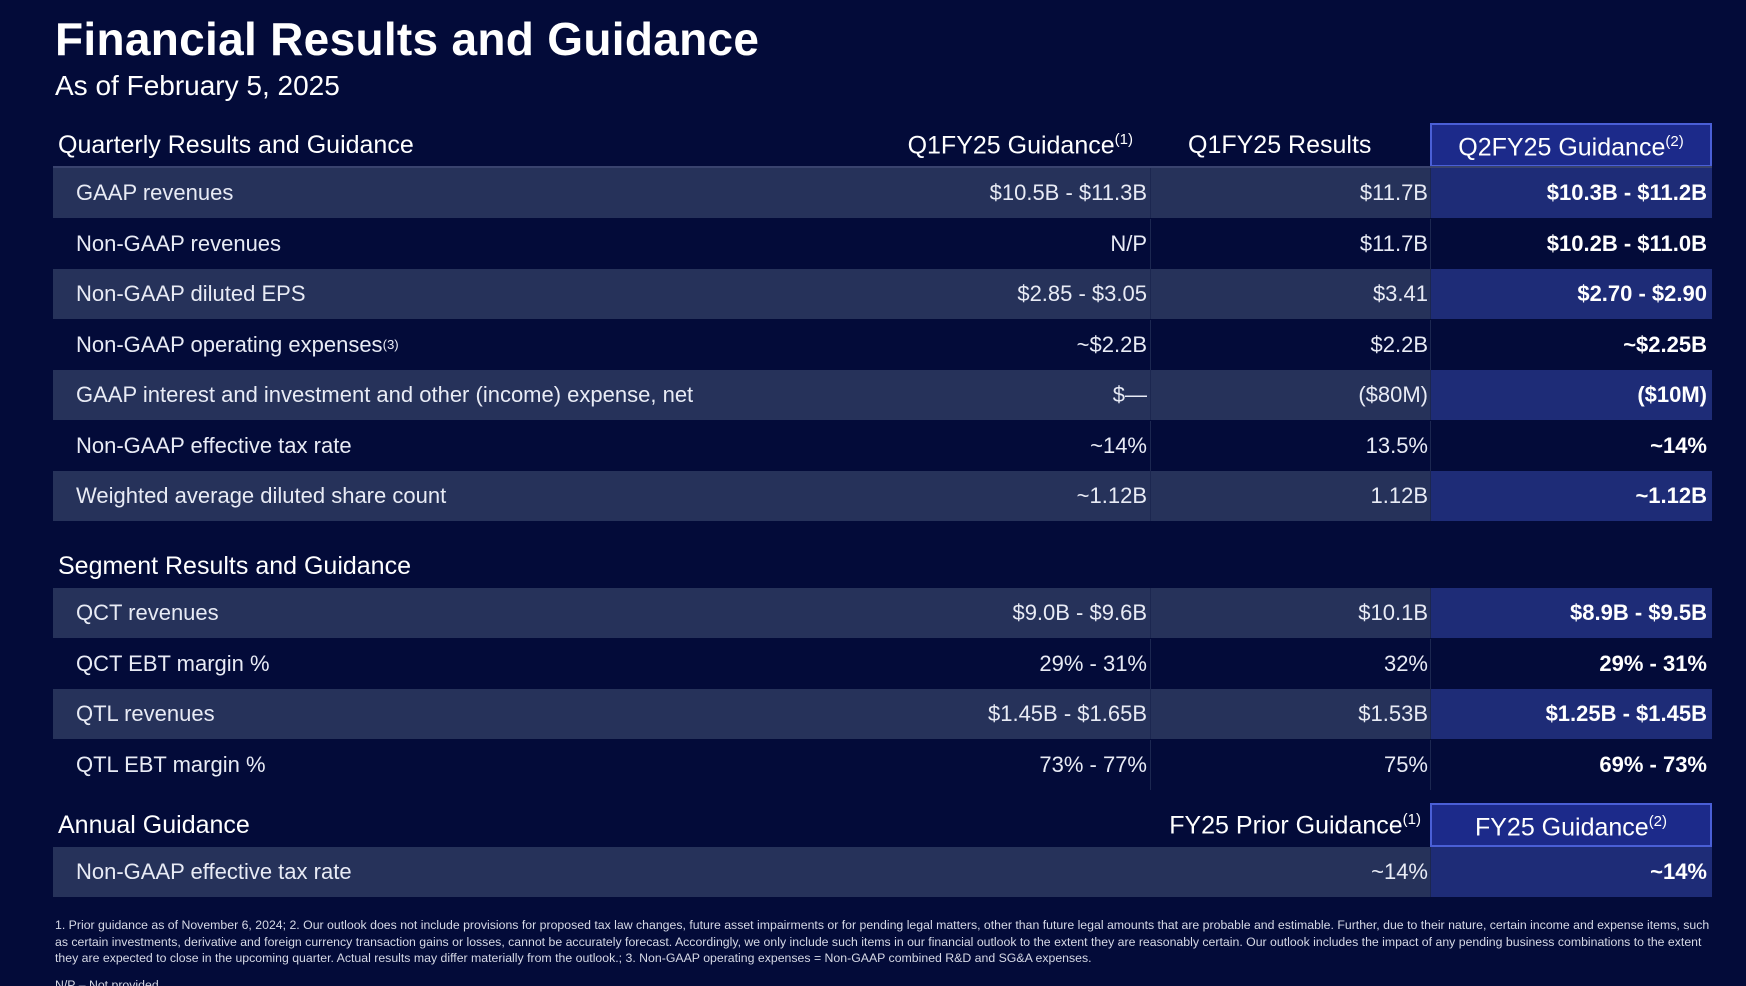 This screenshot has width=1746, height=986. I want to click on row-label: GAAP revenues, so click(154, 193).